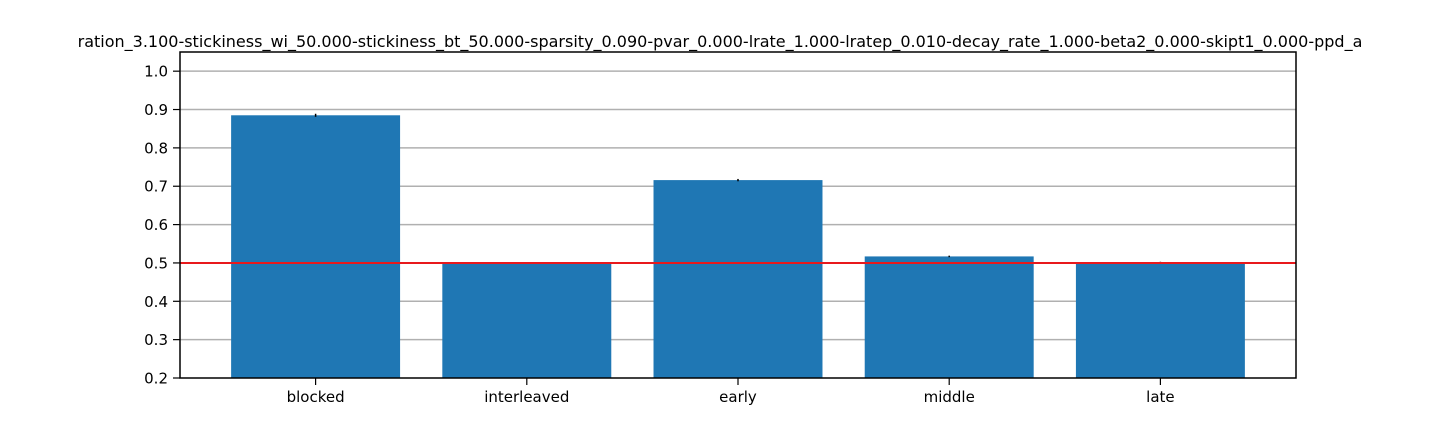 This screenshot has height=436, width=1440. Describe the element at coordinates (738, 397) in the screenshot. I see `x-tick-label-early: early` at that location.